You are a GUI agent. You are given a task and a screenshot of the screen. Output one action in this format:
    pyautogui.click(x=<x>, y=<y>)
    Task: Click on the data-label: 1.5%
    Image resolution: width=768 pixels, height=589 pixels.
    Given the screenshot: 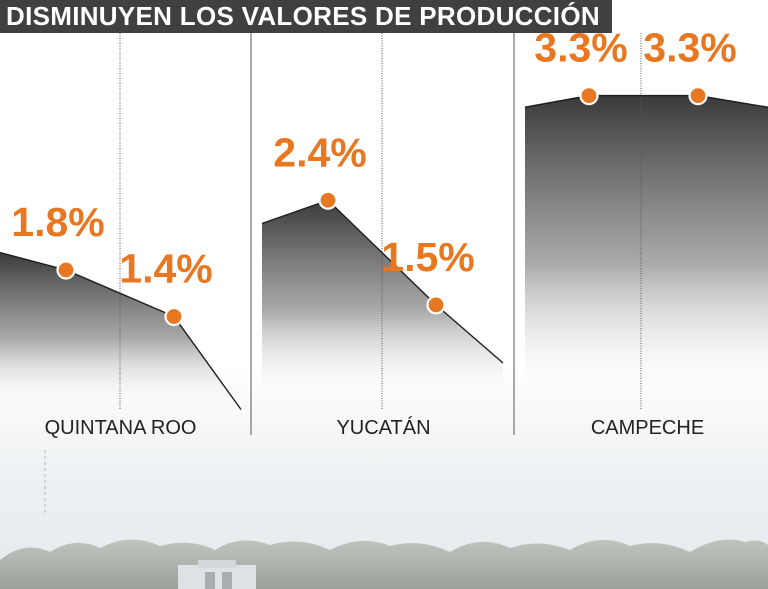 What is the action you would take?
    pyautogui.click(x=427, y=257)
    